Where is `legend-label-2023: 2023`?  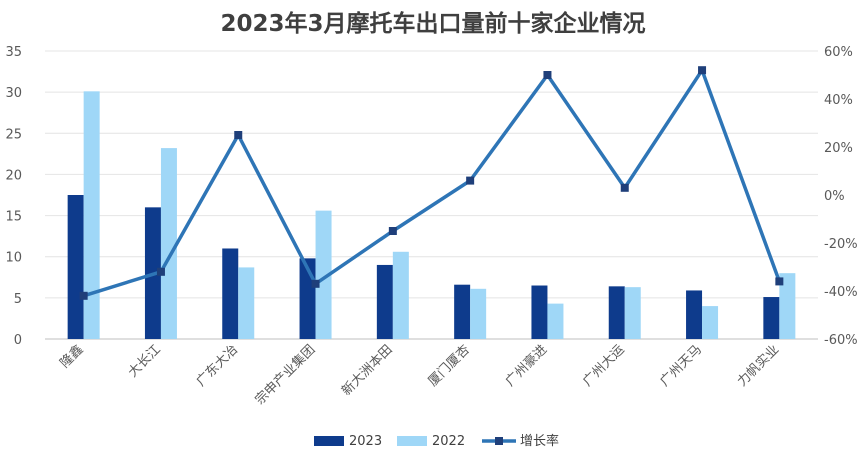
legend-label-2023: 2023 is located at coordinates (365, 441).